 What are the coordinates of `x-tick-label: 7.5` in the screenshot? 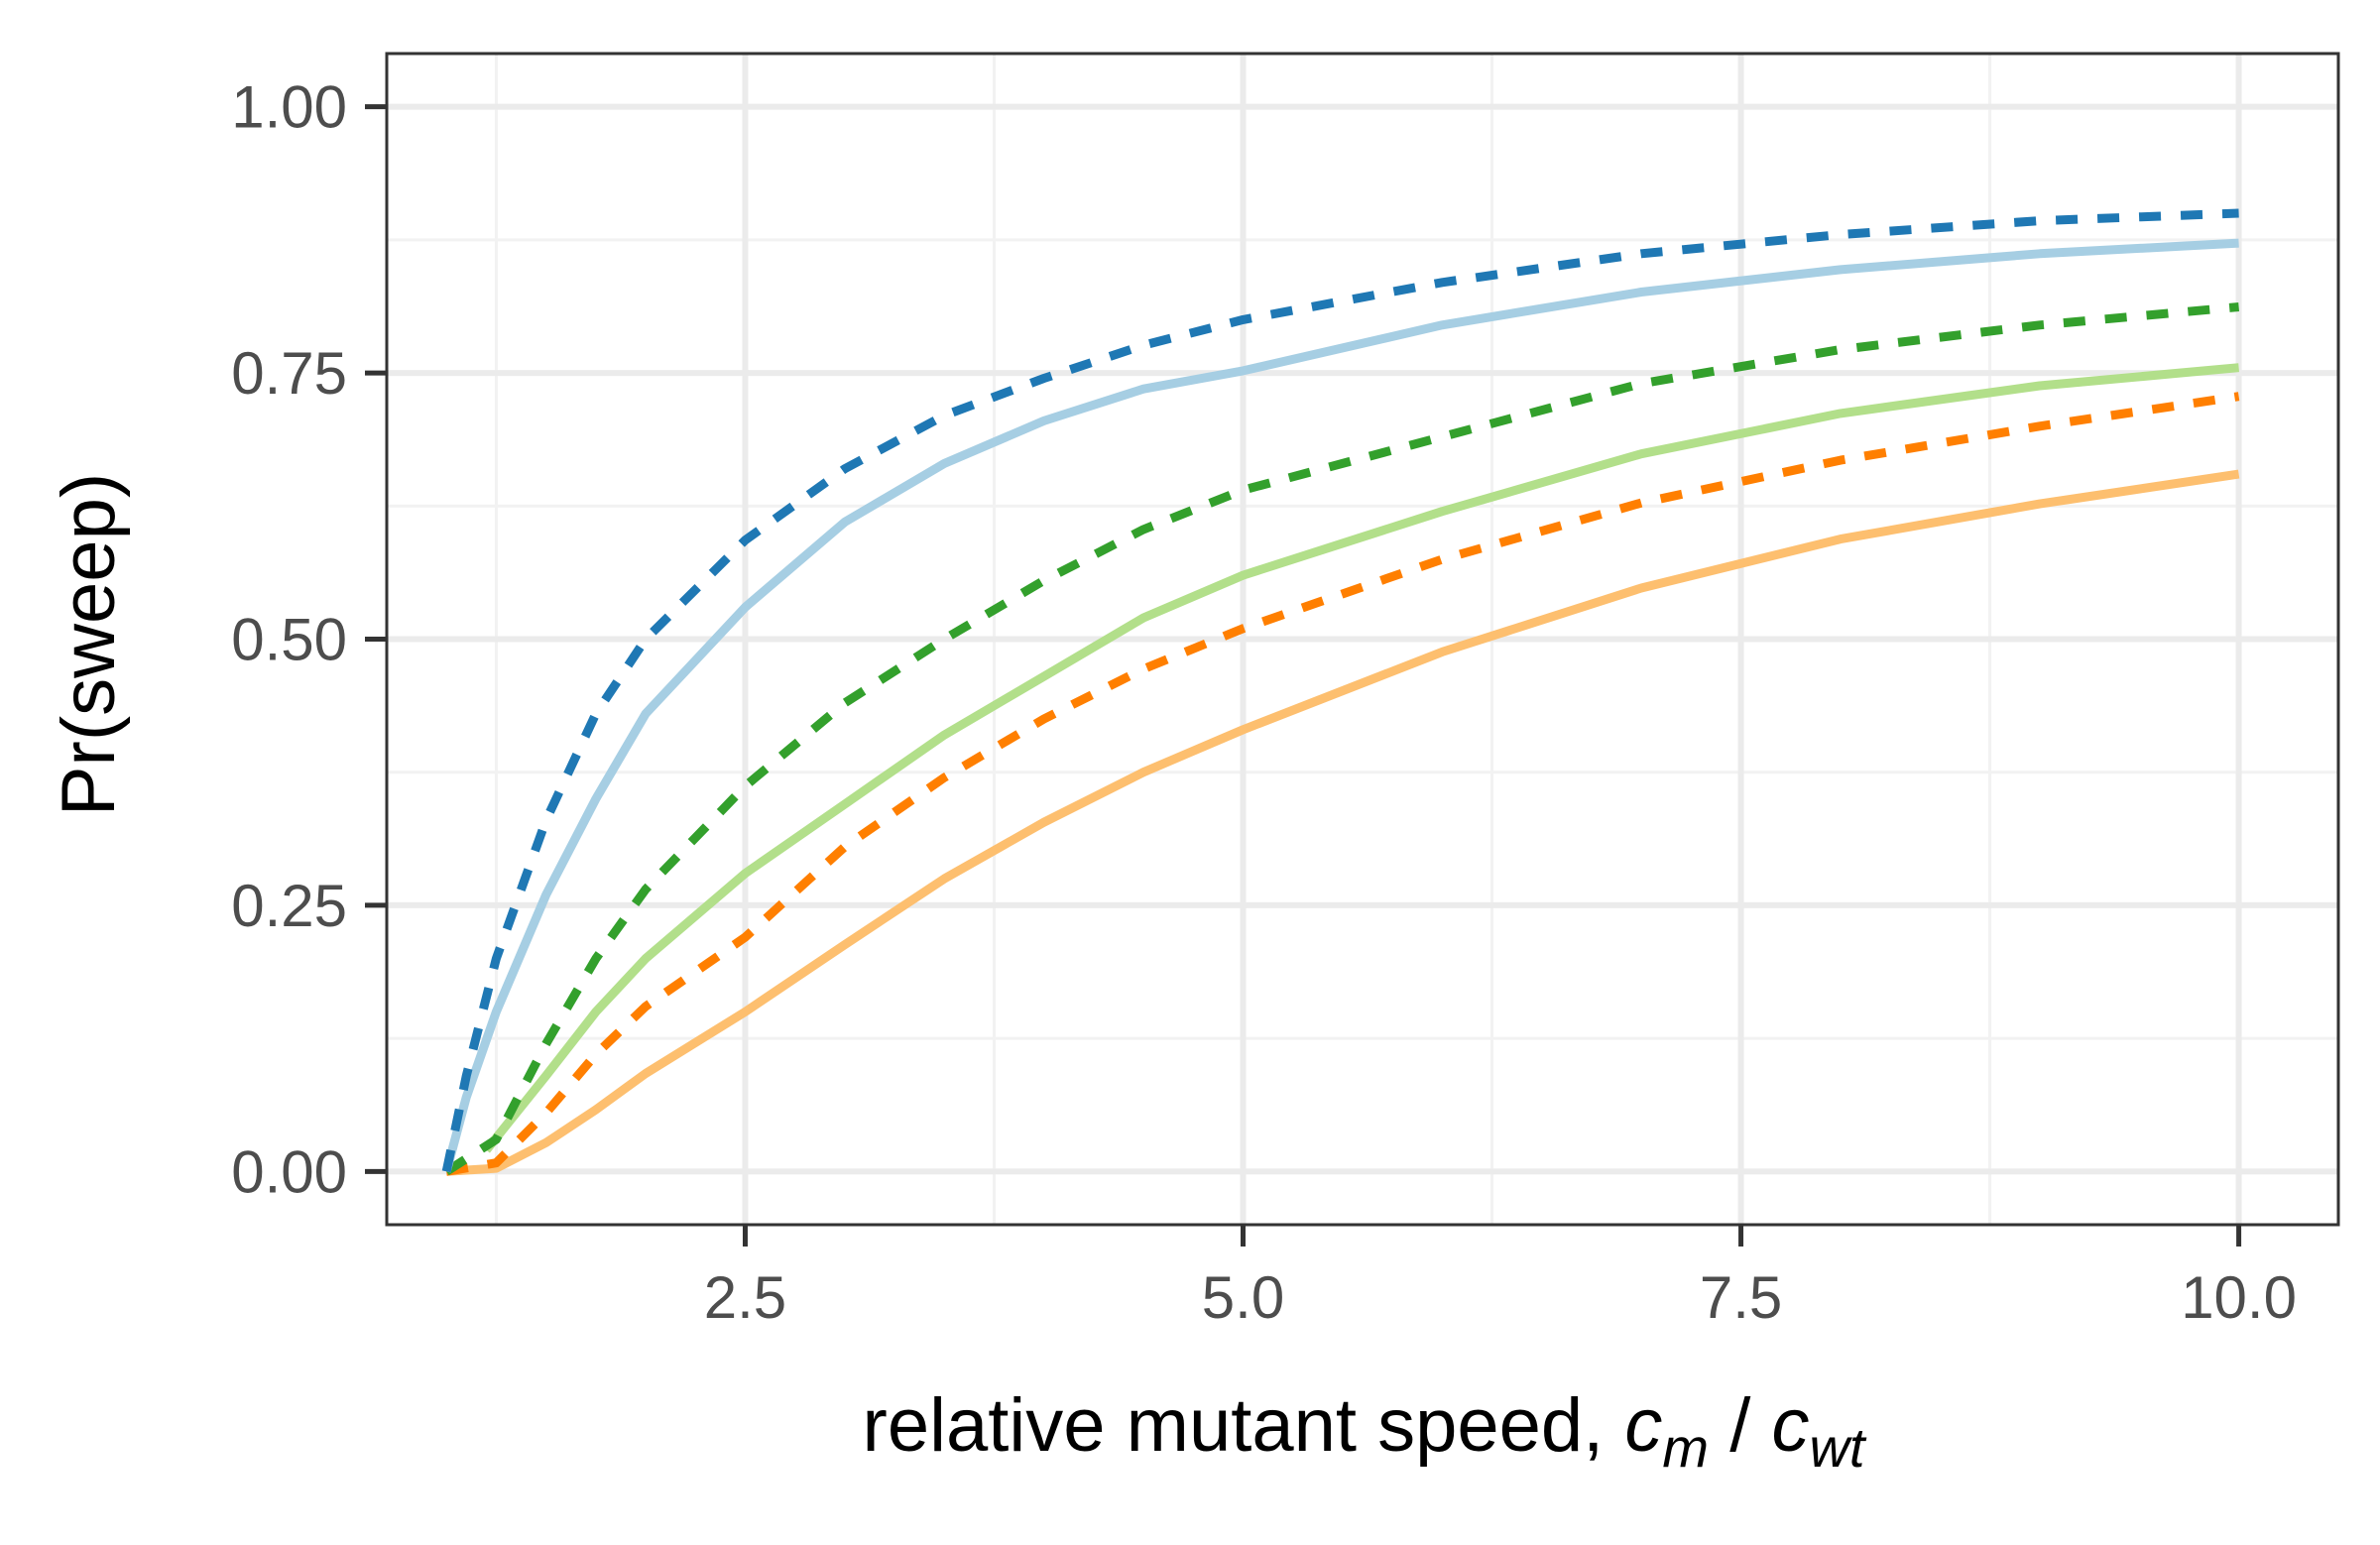 It's located at (1741, 1297).